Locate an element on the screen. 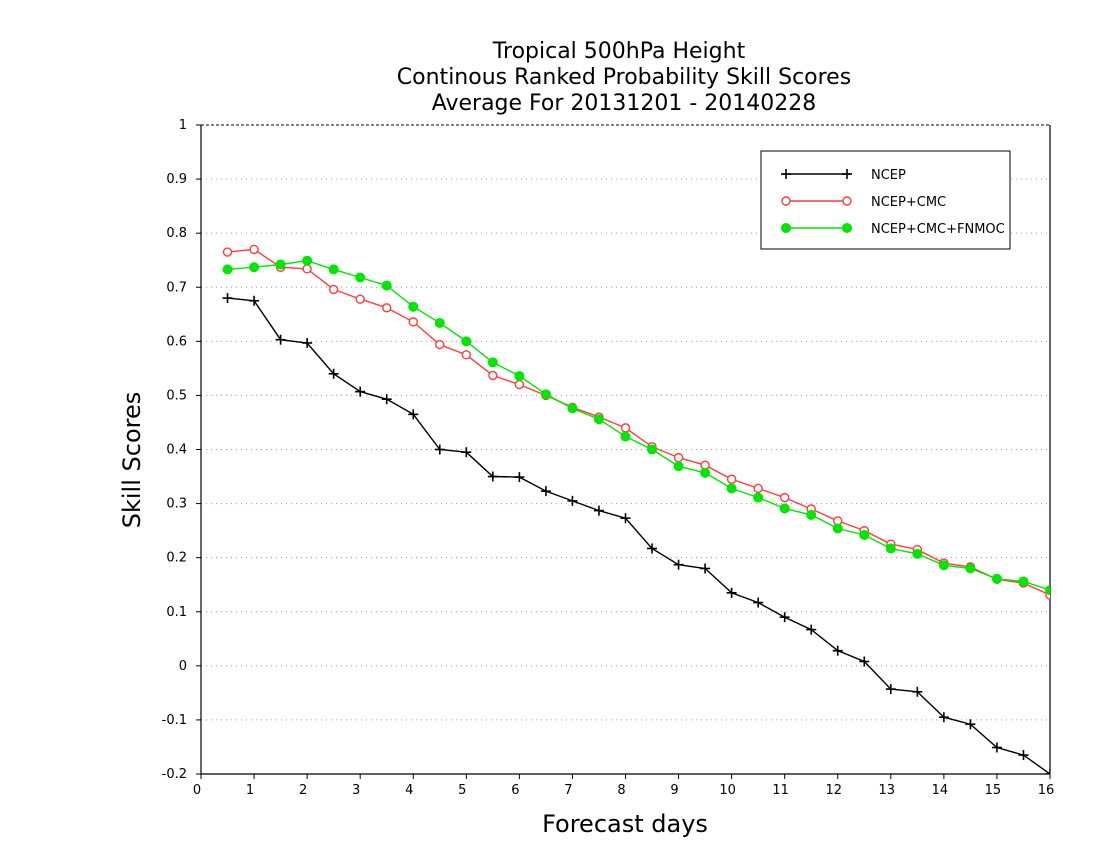 The width and height of the screenshot is (1100, 850). y-tick-label: 0.2 is located at coordinates (176, 558).